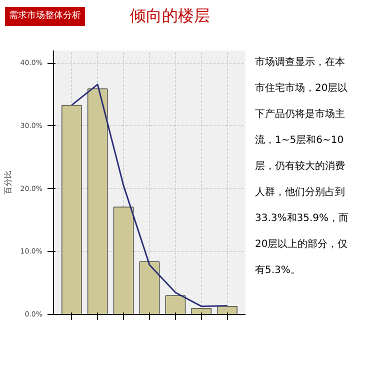 This screenshot has height=370, width=365. I want to click on chart-title: 倾向的楼层, so click(170, 16).